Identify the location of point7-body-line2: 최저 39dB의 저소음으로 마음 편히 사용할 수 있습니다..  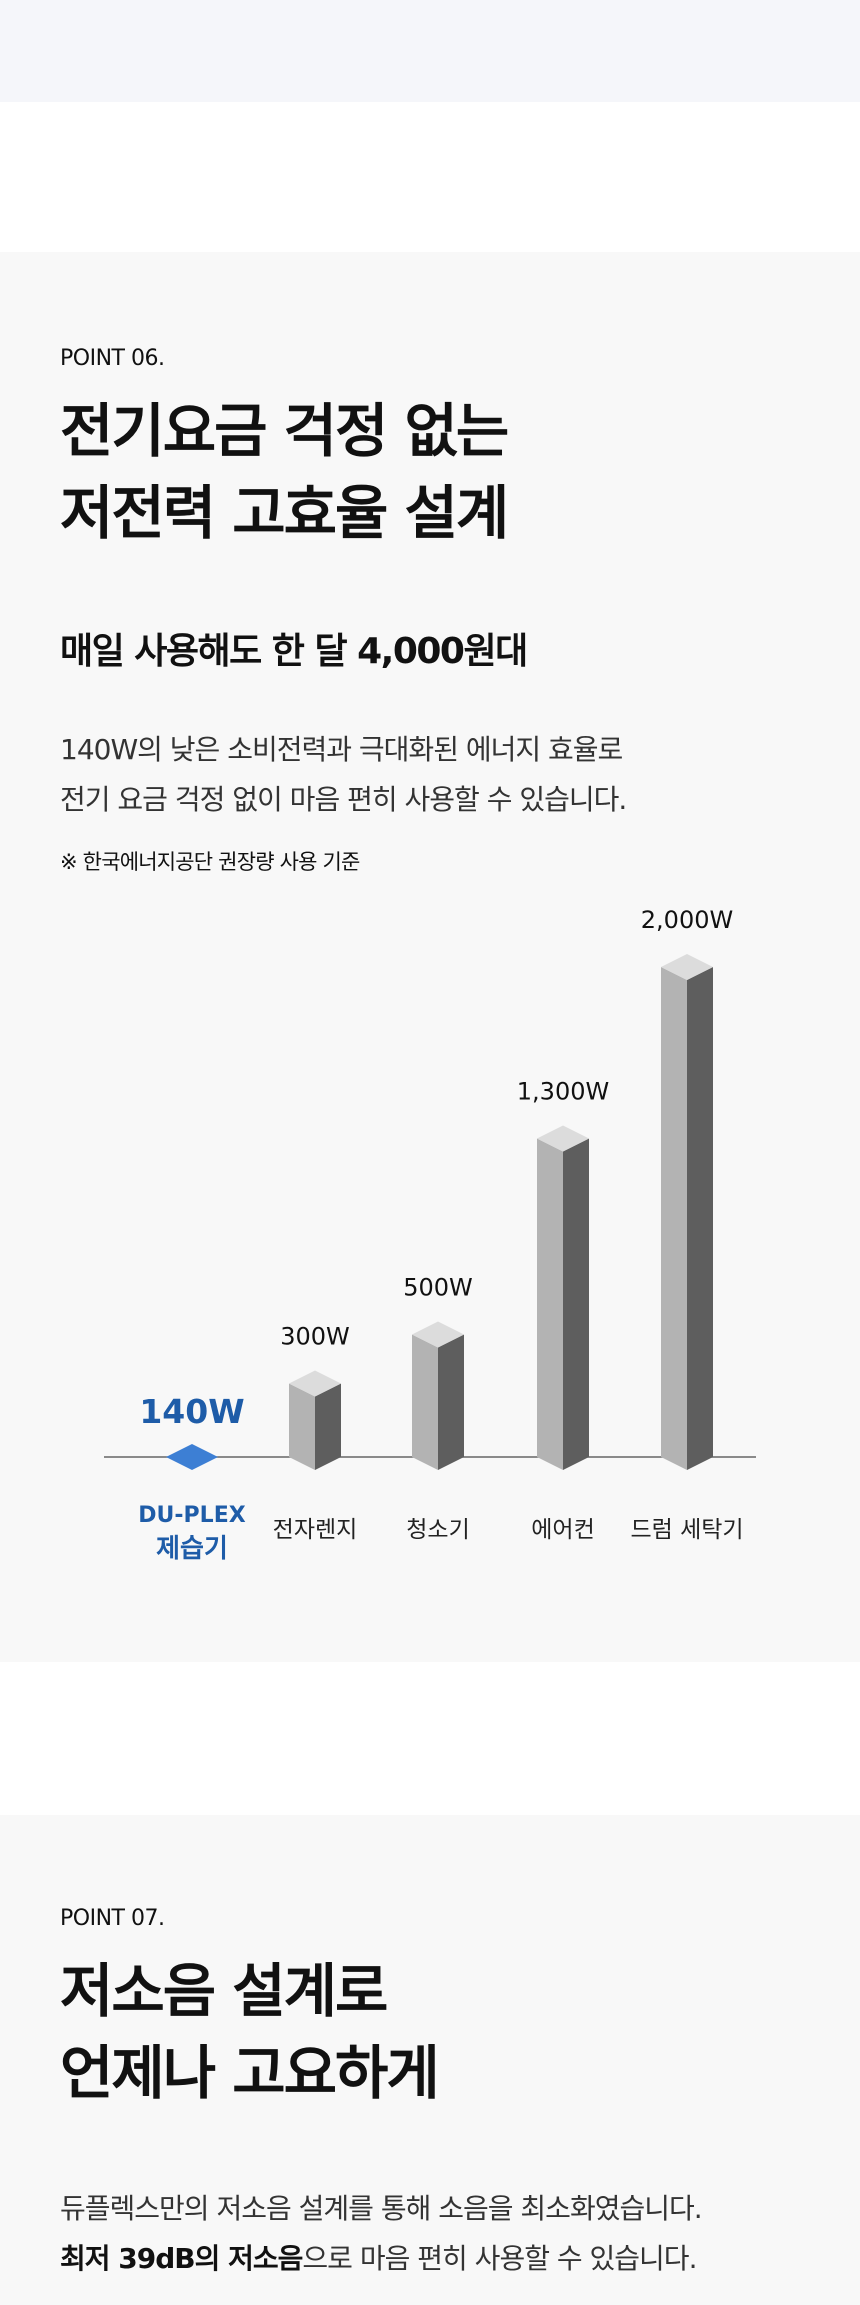
(381, 2259).